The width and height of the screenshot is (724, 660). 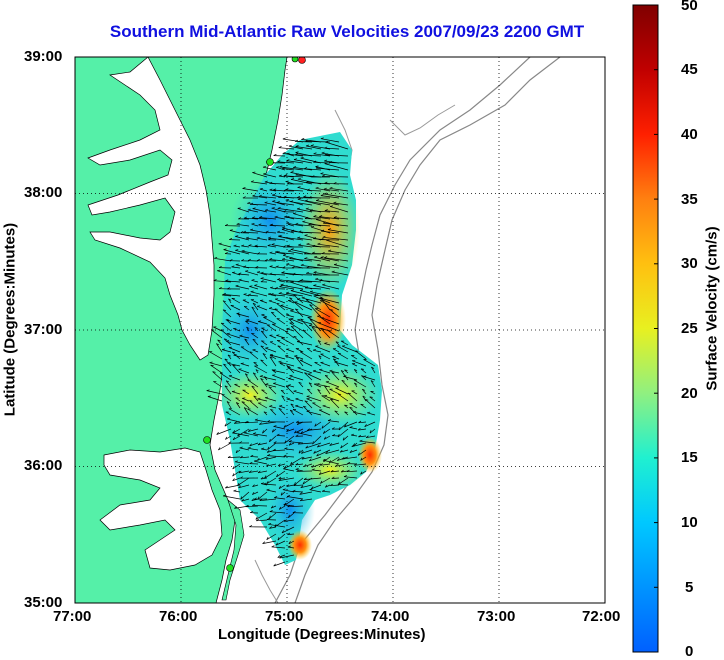 What do you see at coordinates (72, 616) in the screenshot?
I see `x-tick-label: 77:00` at bounding box center [72, 616].